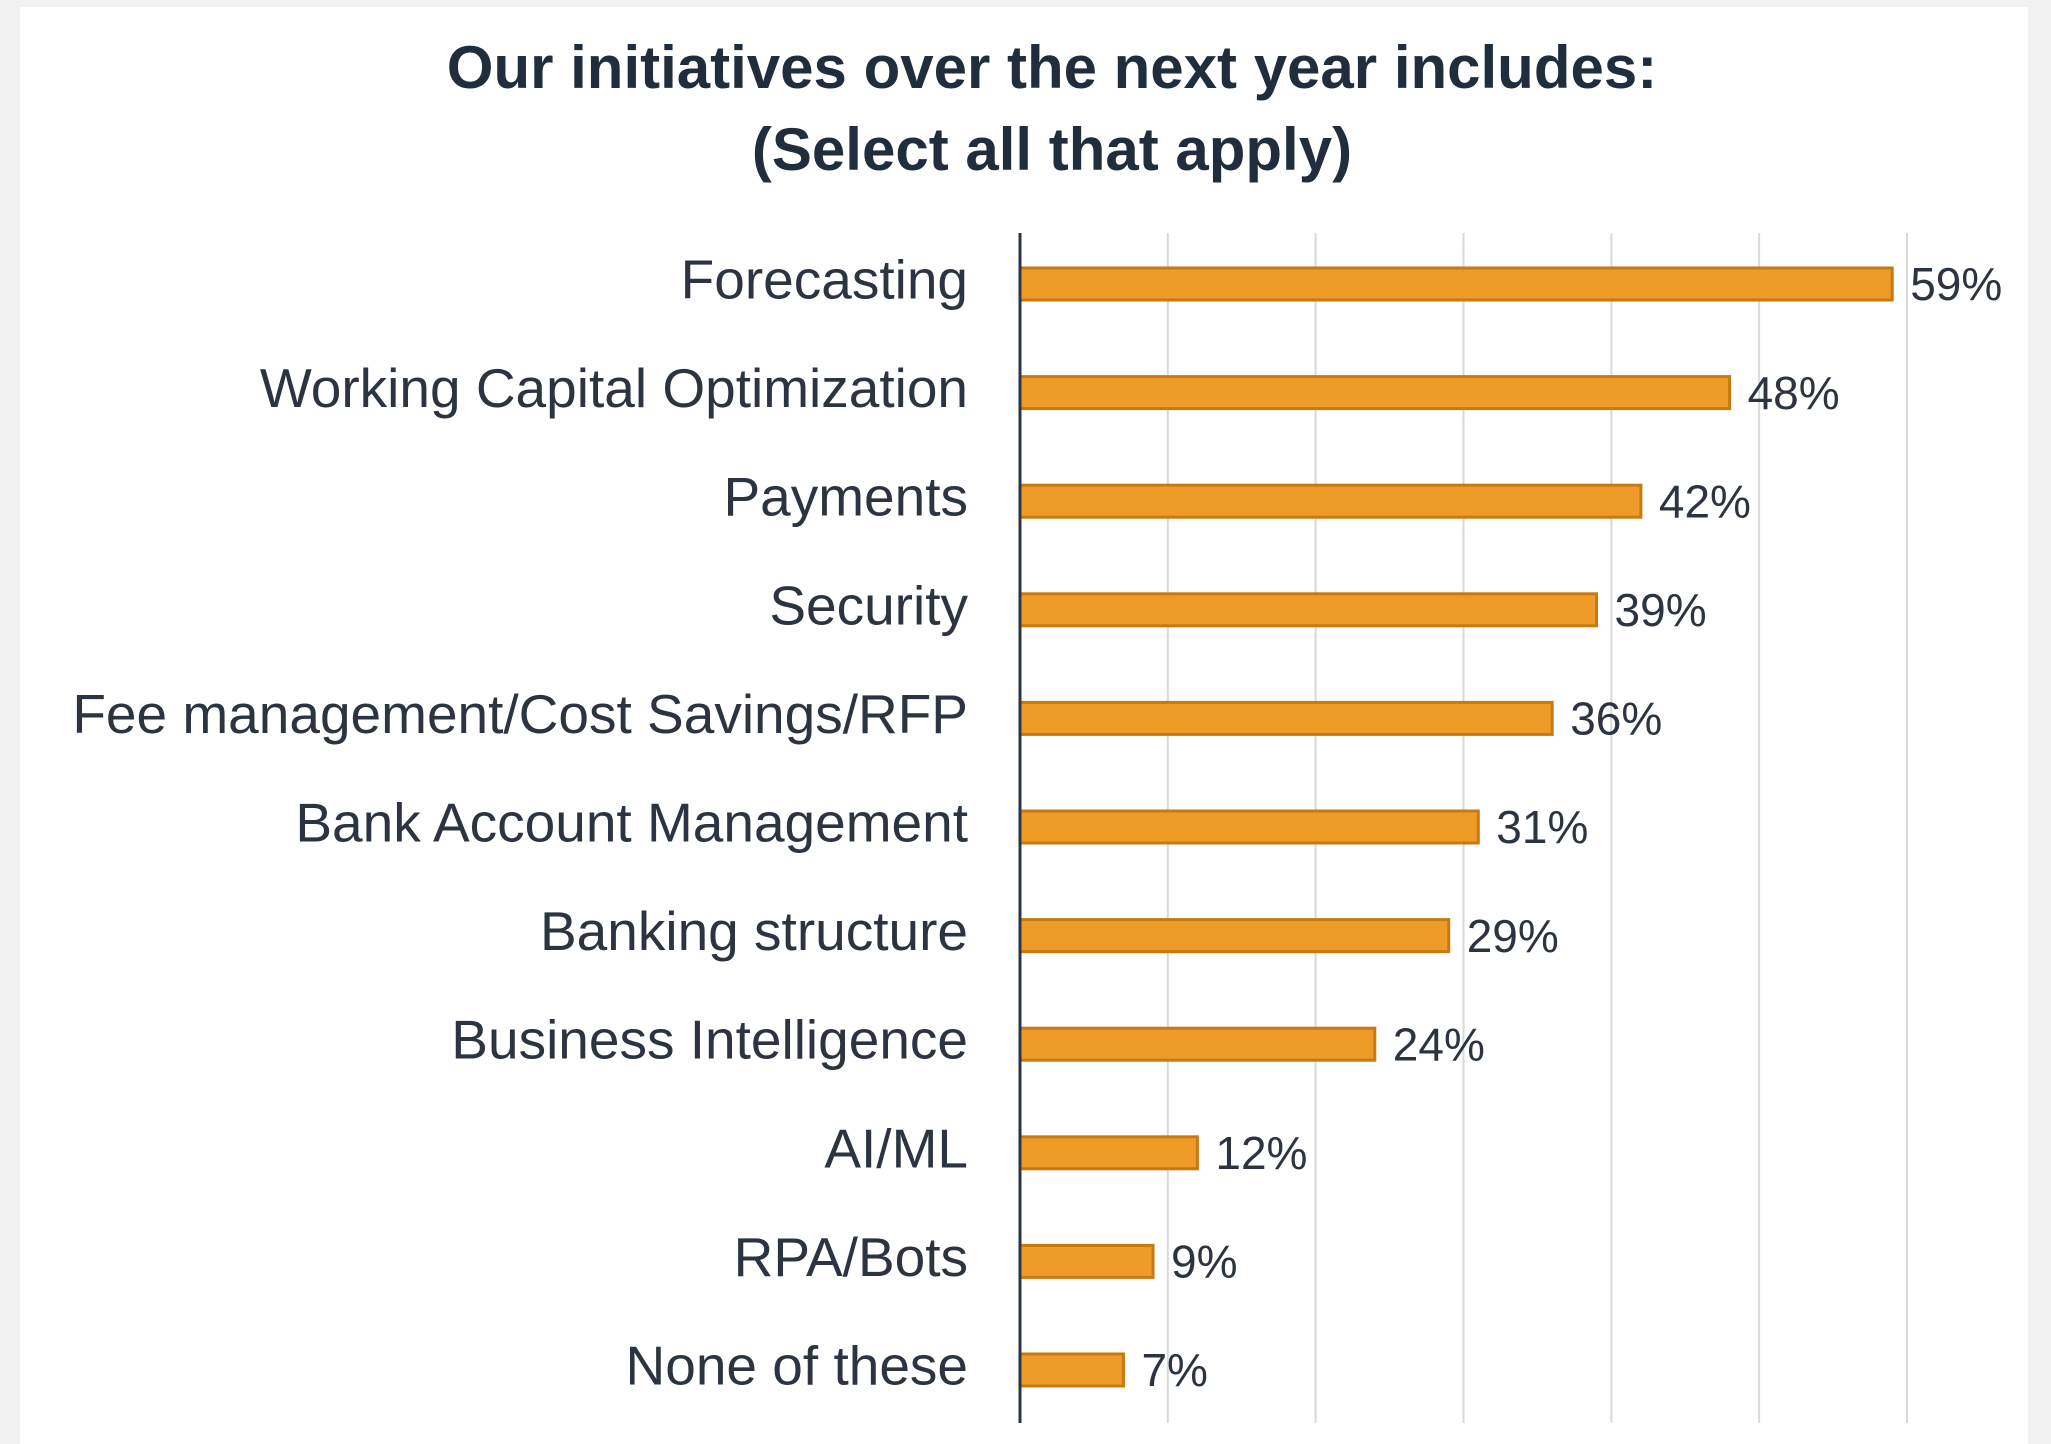 This screenshot has height=1444, width=2051. I want to click on category-label: RPA/Bots, so click(851, 1257).